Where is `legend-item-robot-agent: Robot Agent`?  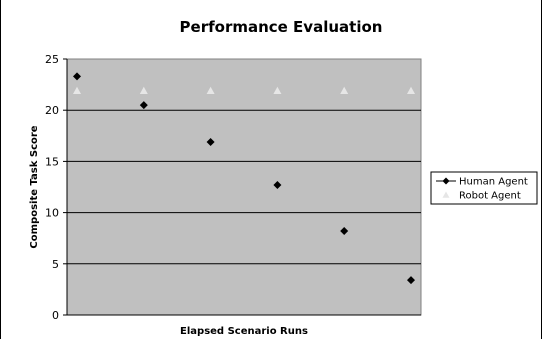 legend-item-robot-agent: Robot Agent is located at coordinates (481, 196).